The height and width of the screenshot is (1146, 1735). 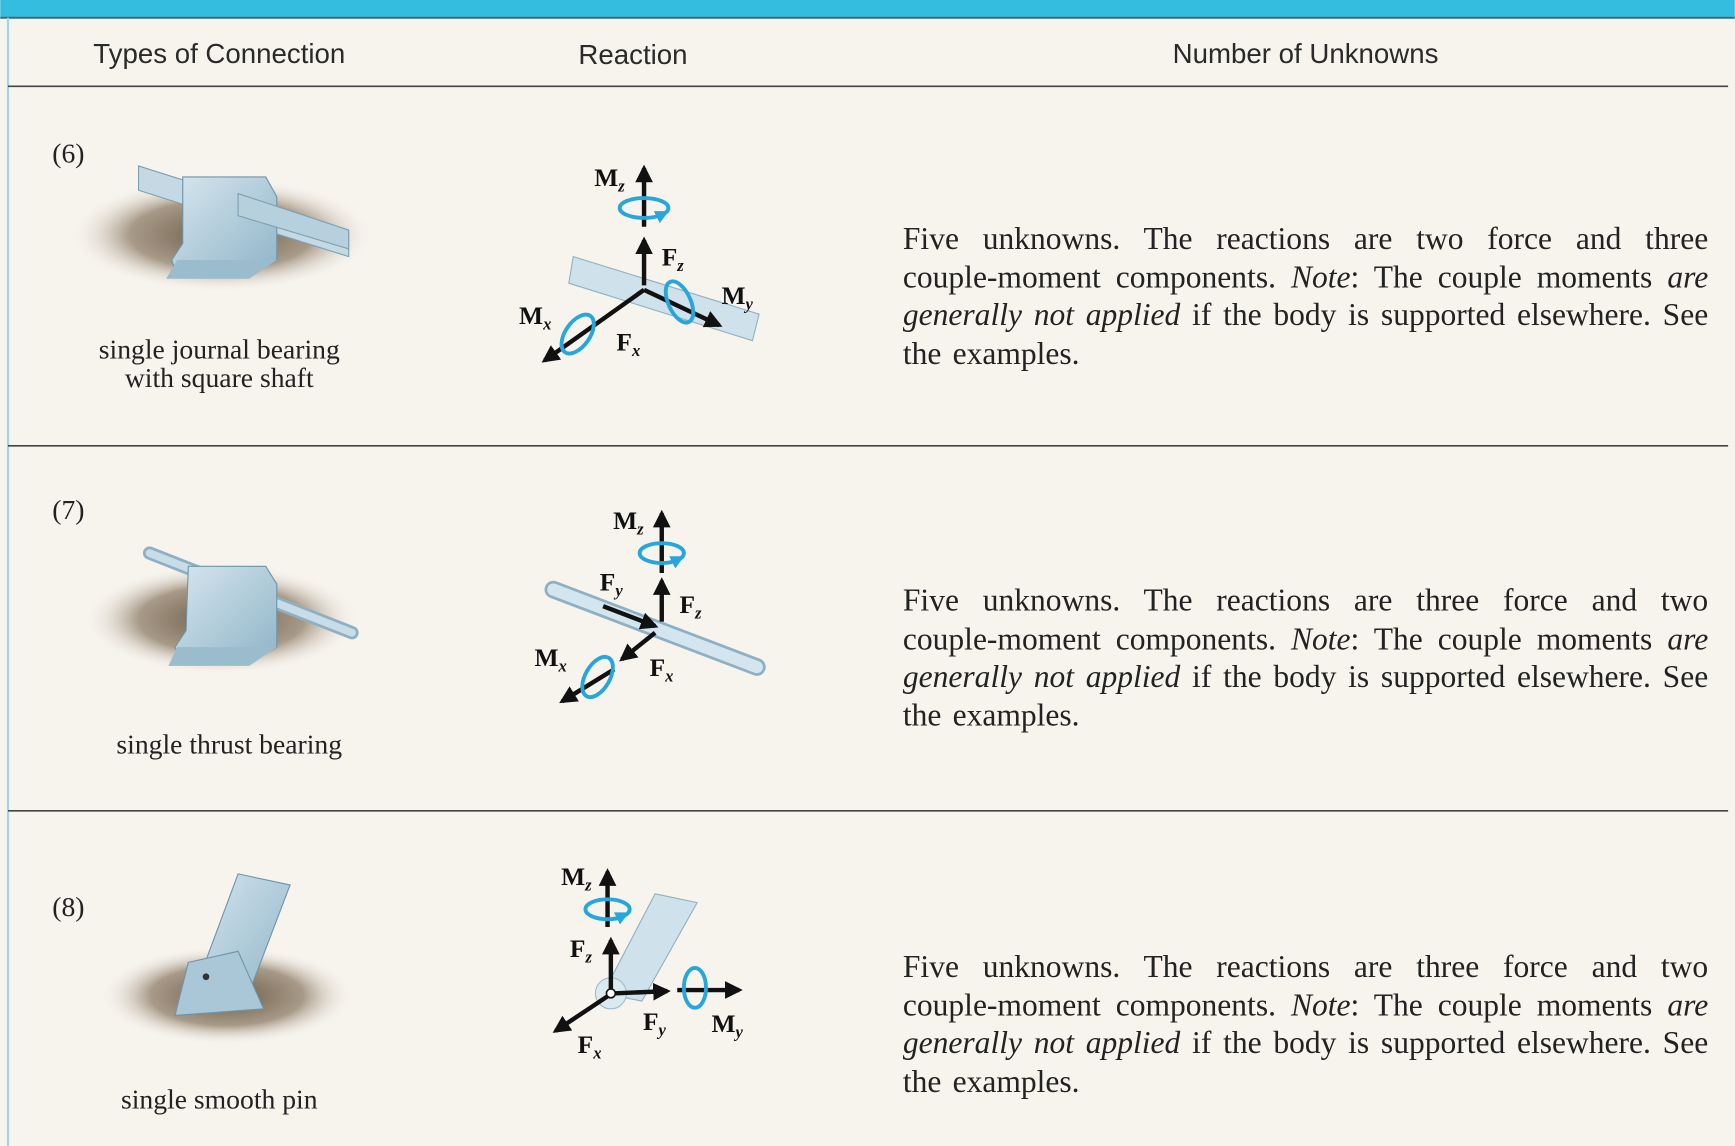 What do you see at coordinates (632, 54) in the screenshot?
I see `column-header: Reaction` at bounding box center [632, 54].